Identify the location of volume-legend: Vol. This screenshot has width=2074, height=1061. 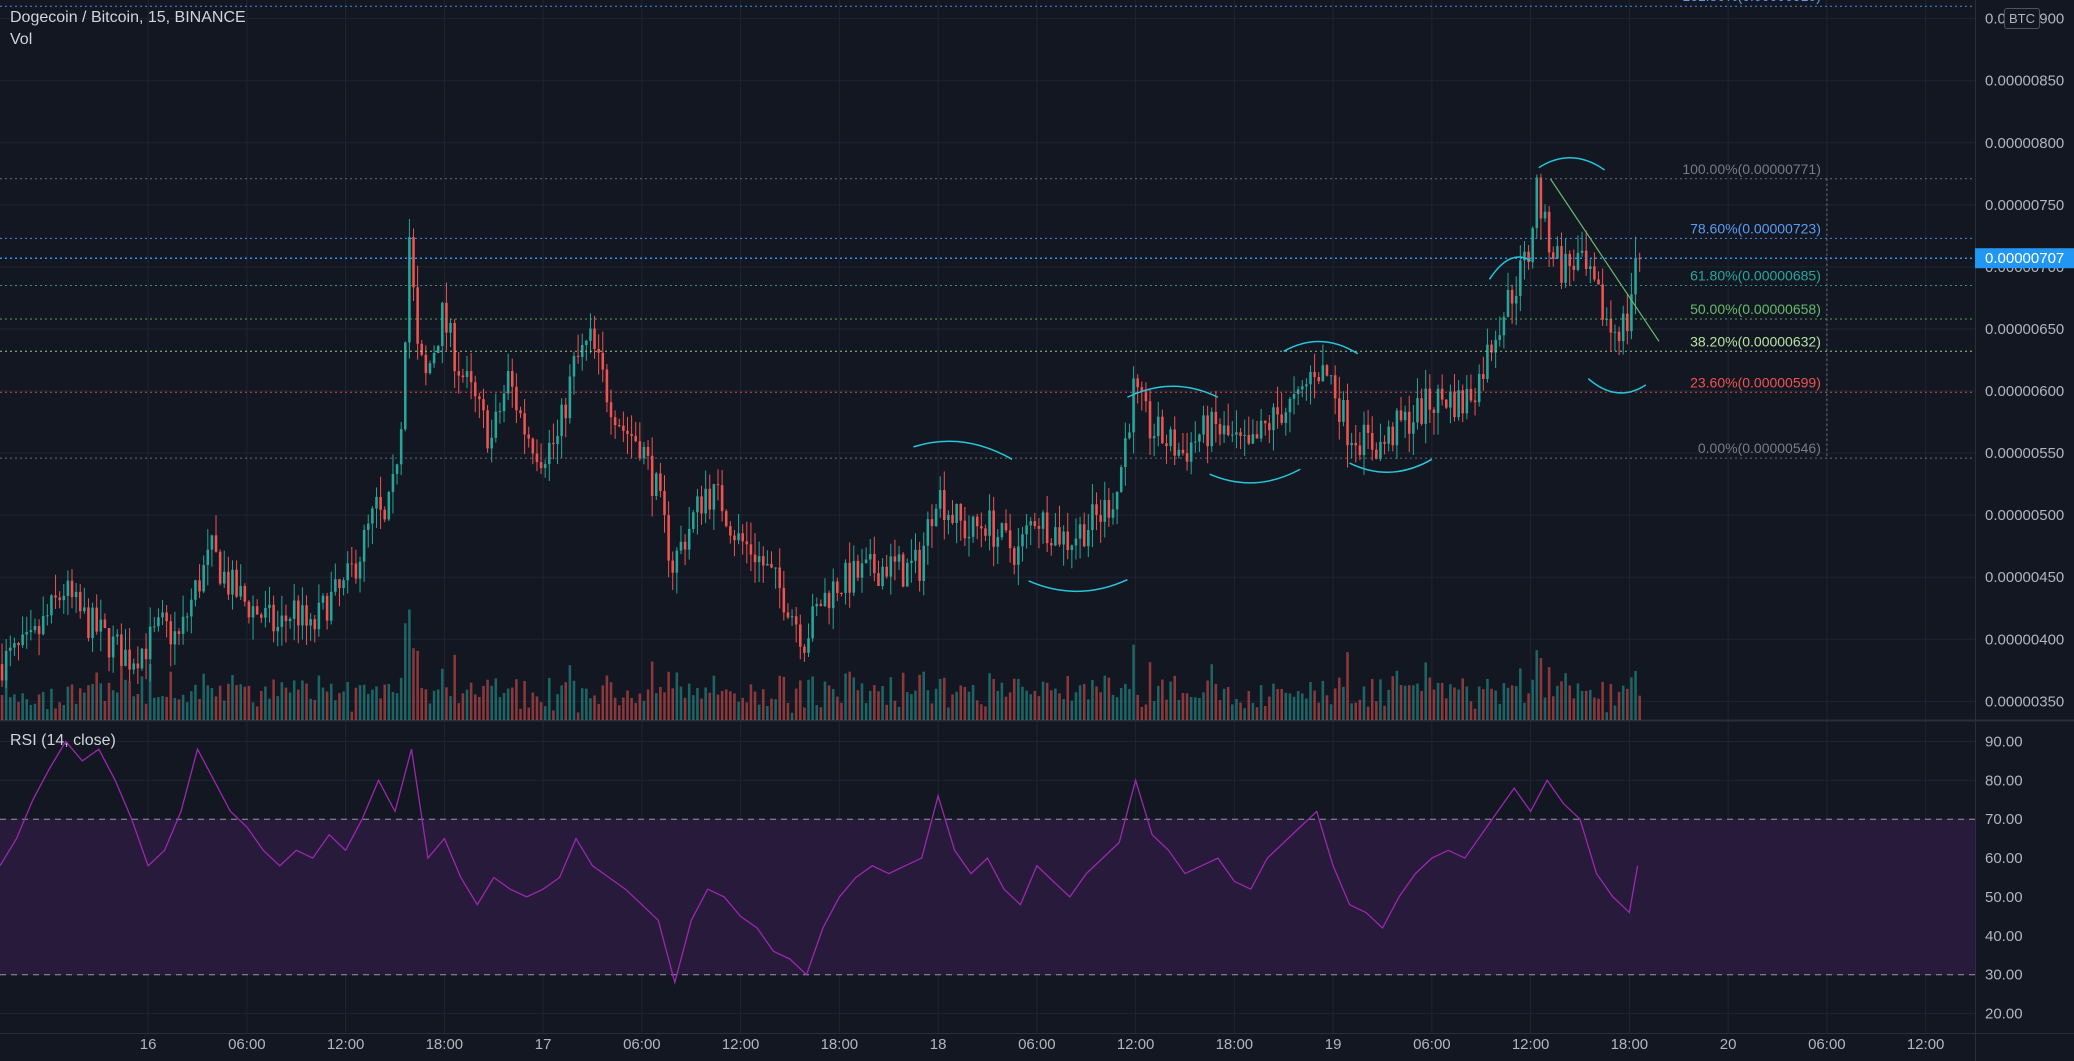
(21, 39).